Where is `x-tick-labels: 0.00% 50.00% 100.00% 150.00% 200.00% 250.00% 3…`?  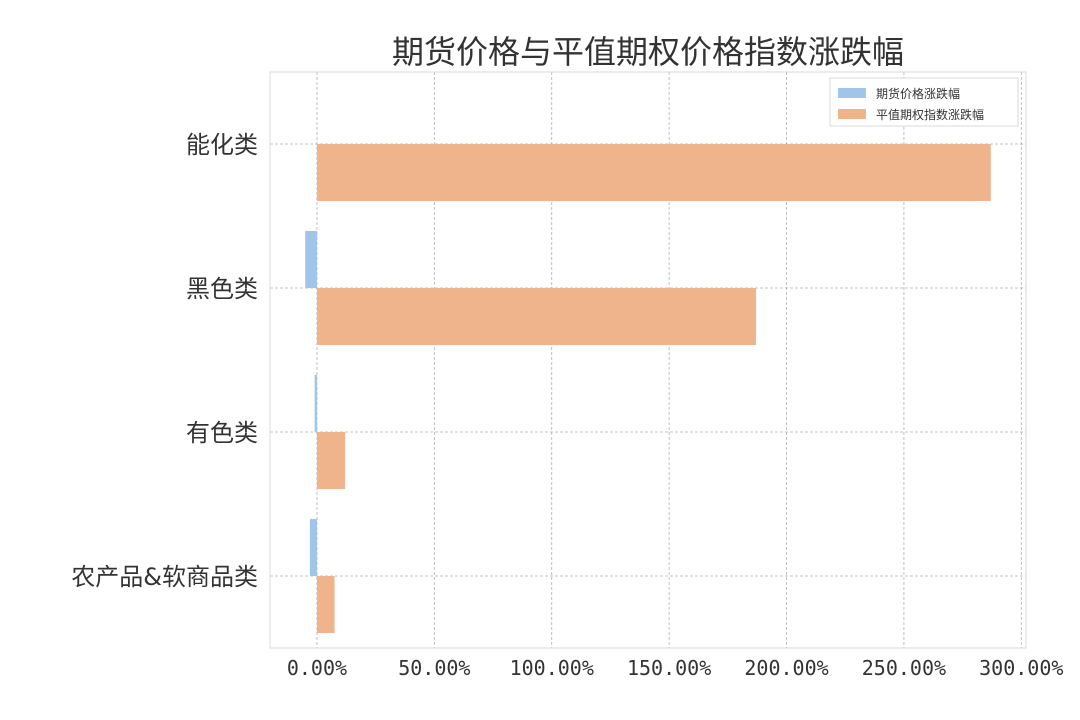 x-tick-labels: 0.00% 50.00% 100.00% 150.00% 200.00% 250.00% 3… is located at coordinates (675, 668).